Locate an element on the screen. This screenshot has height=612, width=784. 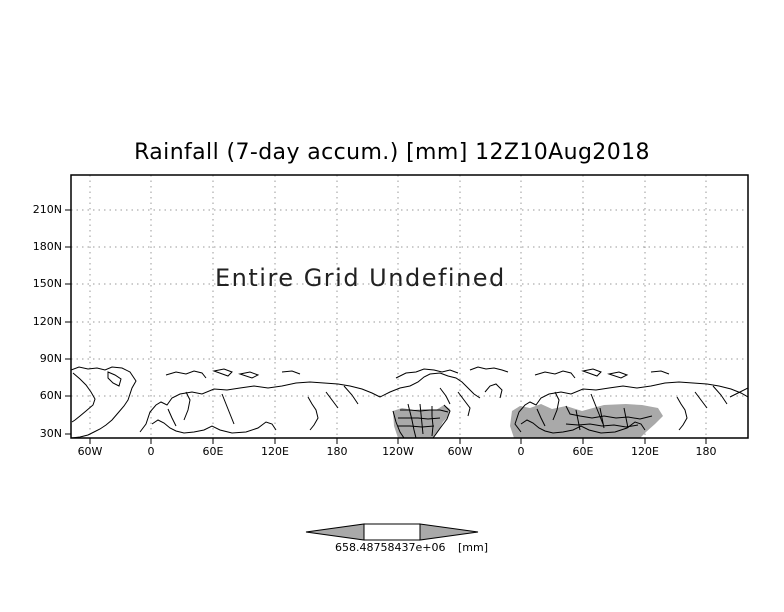
y-tick-label: 150N is located at coordinates (47, 283).